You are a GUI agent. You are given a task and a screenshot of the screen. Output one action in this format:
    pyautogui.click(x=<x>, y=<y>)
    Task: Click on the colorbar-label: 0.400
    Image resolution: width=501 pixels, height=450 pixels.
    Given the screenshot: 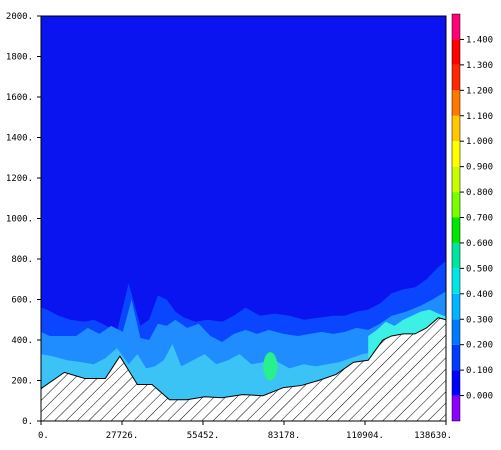 What is the action you would take?
    pyautogui.click(x=479, y=295)
    